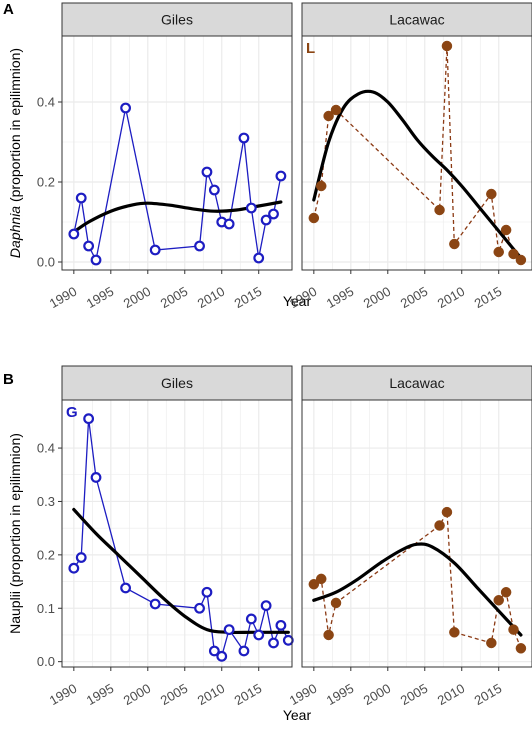 The width and height of the screenshot is (532, 732). I want to click on y-axis-label: Daphnia (proportion in epilimnion), so click(15, 153).